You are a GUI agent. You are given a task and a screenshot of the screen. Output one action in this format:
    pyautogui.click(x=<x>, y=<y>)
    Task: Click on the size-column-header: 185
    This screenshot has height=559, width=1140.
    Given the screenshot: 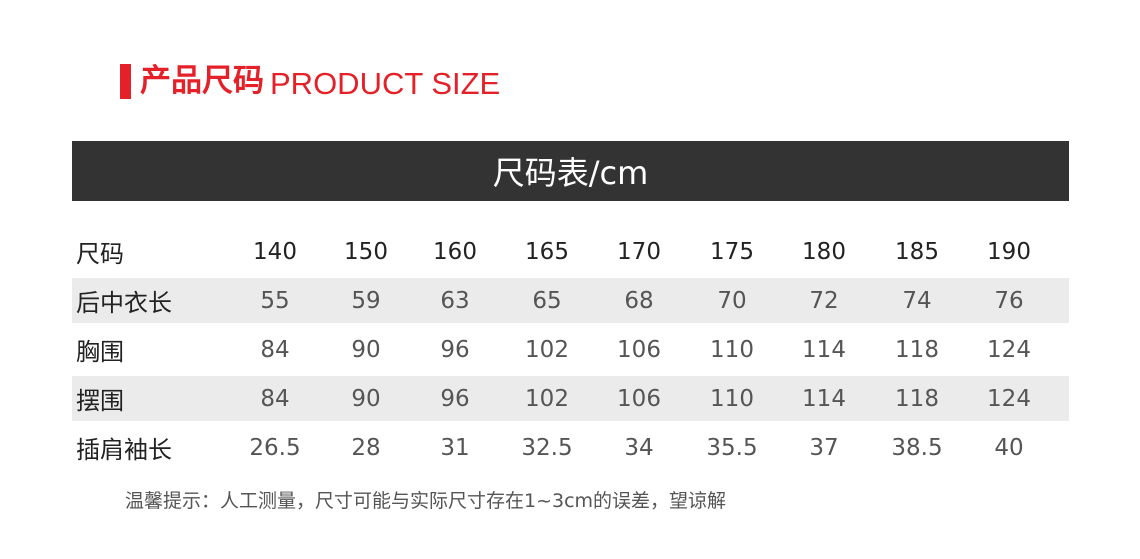 What is the action you would take?
    pyautogui.click(x=917, y=251)
    